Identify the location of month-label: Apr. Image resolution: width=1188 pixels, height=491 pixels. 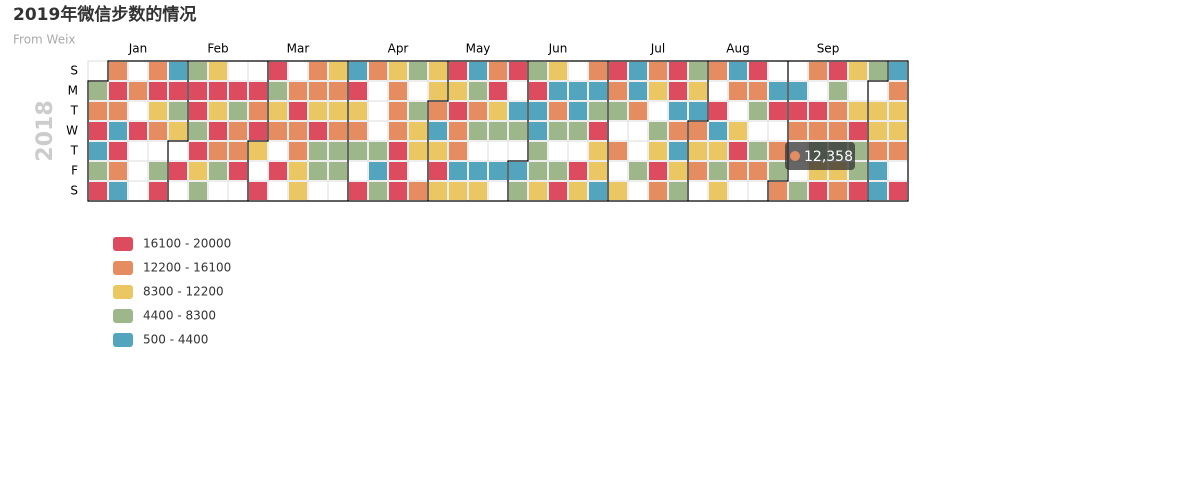
(398, 49).